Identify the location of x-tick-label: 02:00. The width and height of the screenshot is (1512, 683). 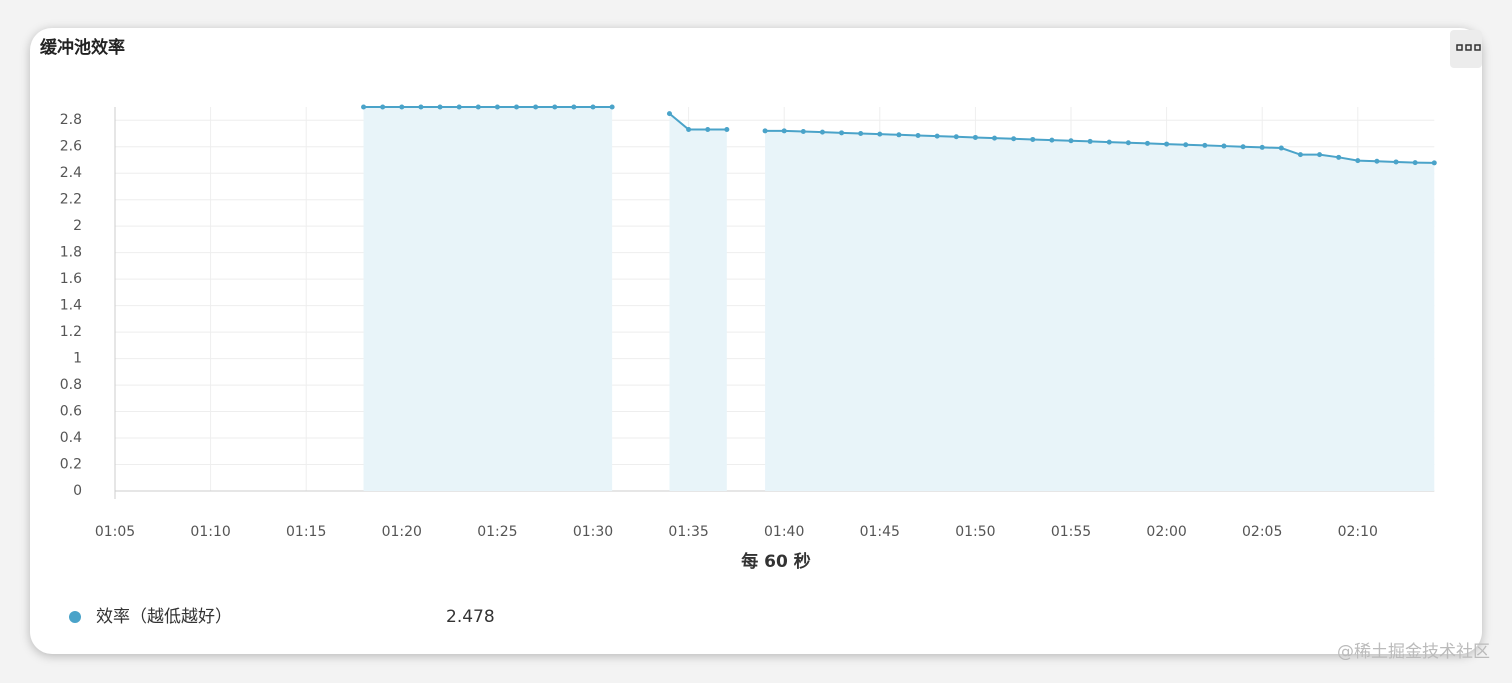
(1166, 532).